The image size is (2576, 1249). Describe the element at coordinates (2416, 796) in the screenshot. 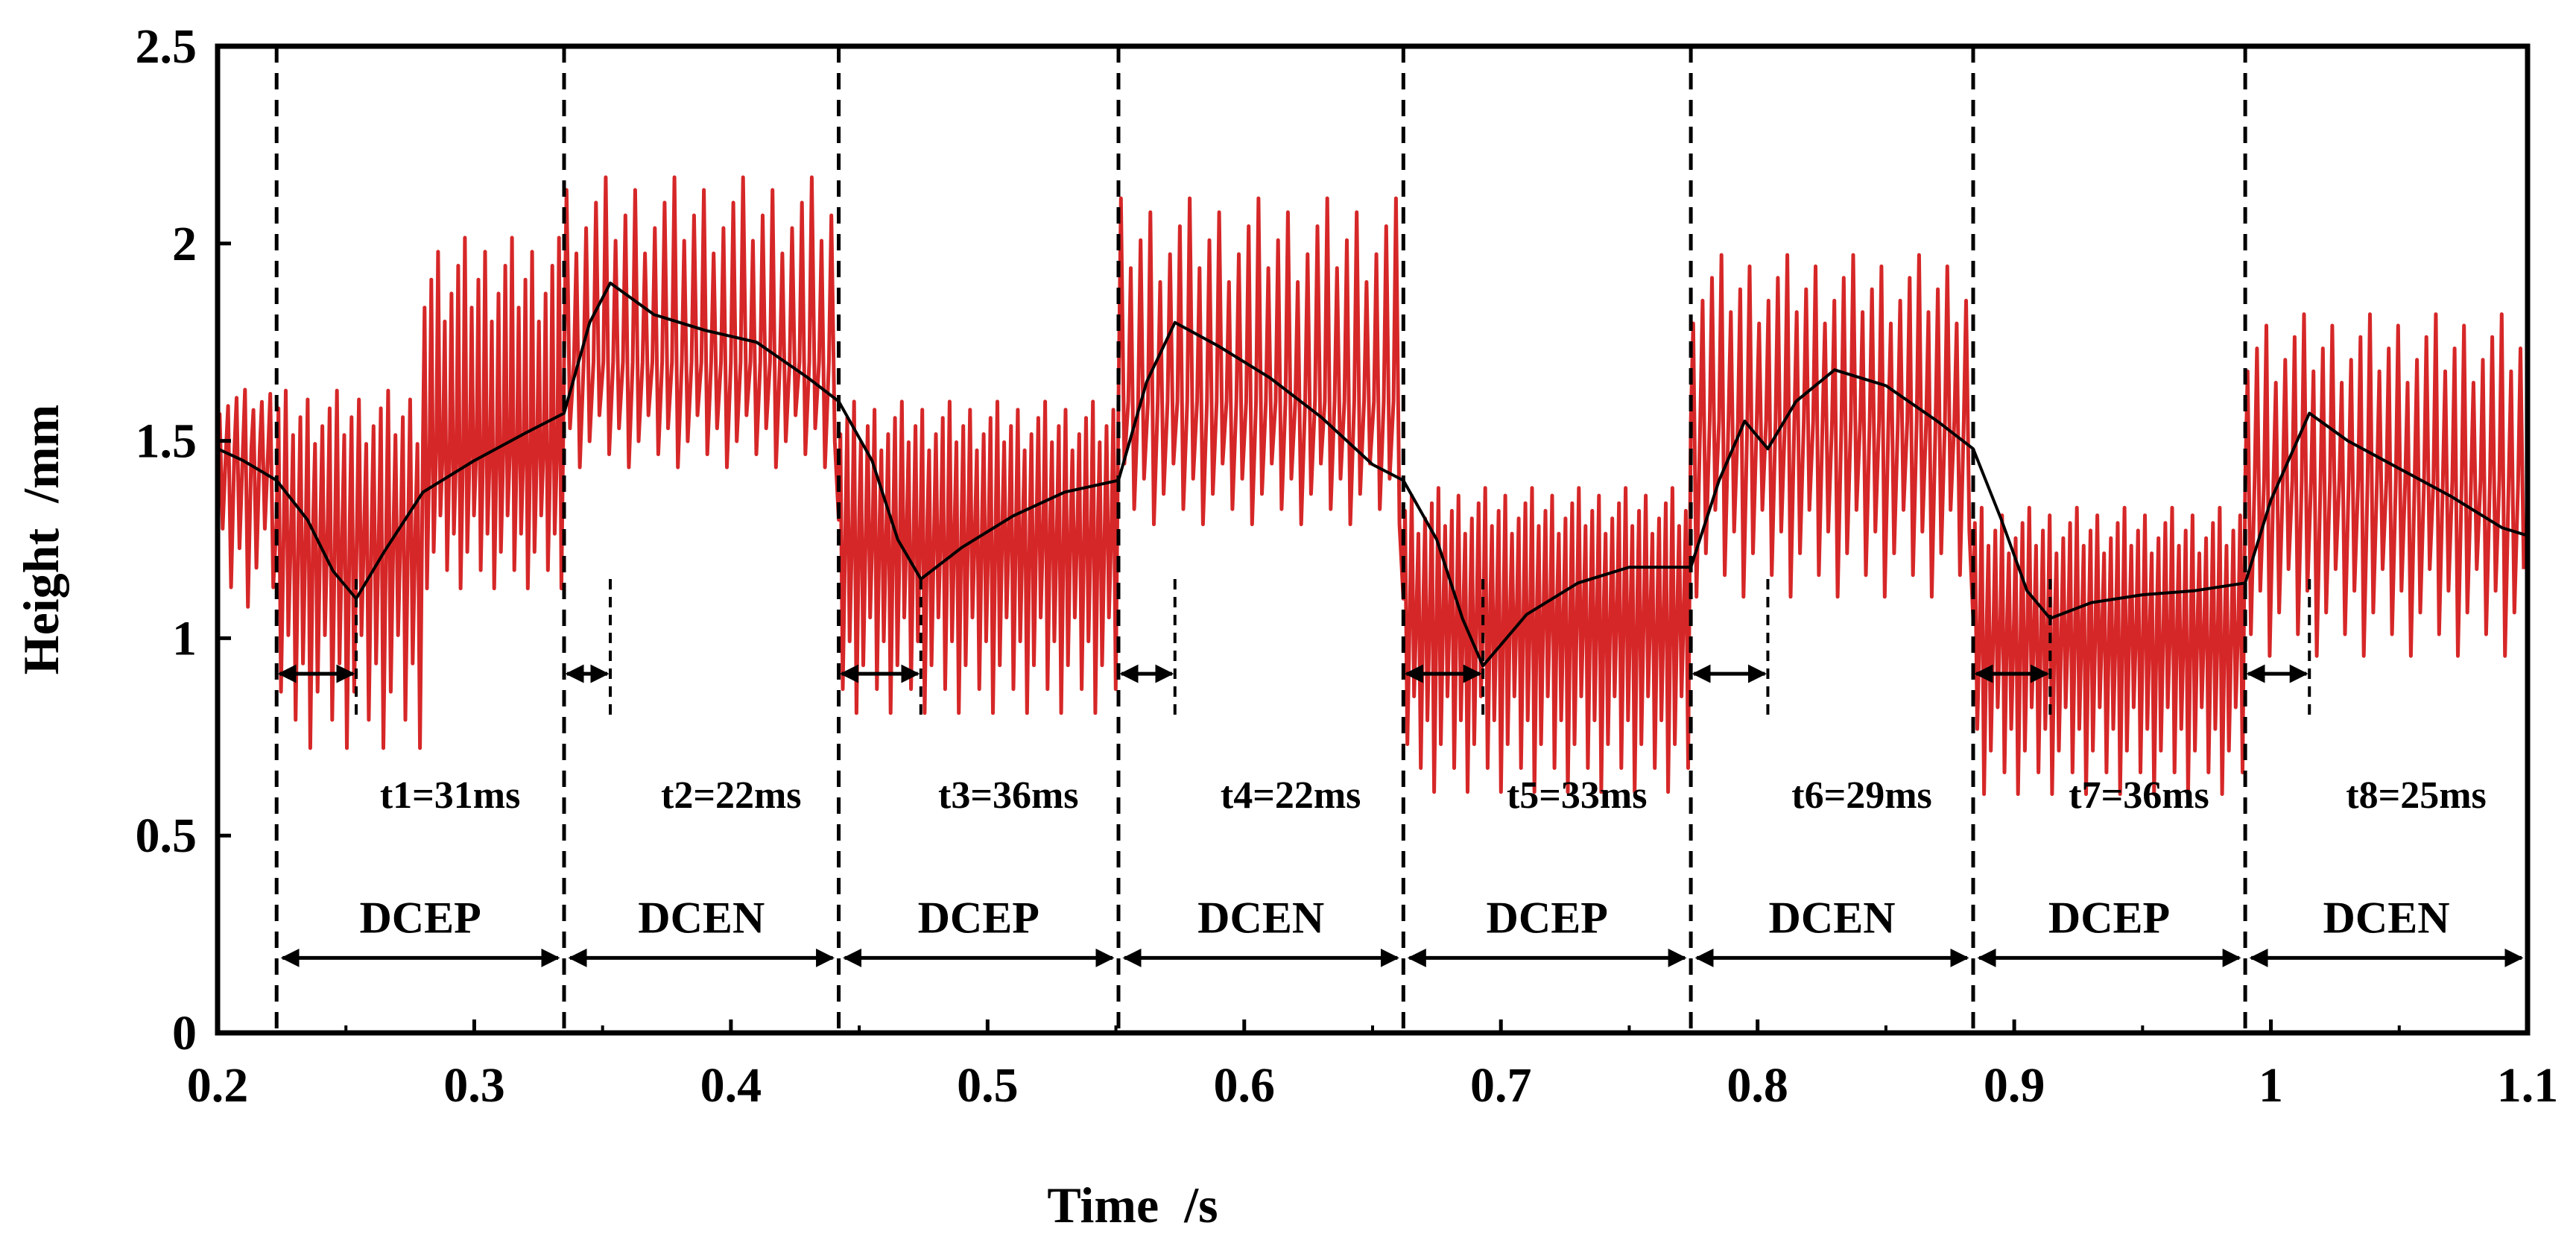

I see `duration-label: t8=25ms` at that location.